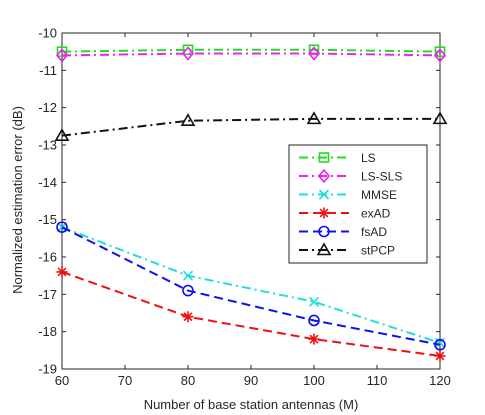  I want to click on y-tick-label: -17, so click(47, 294).